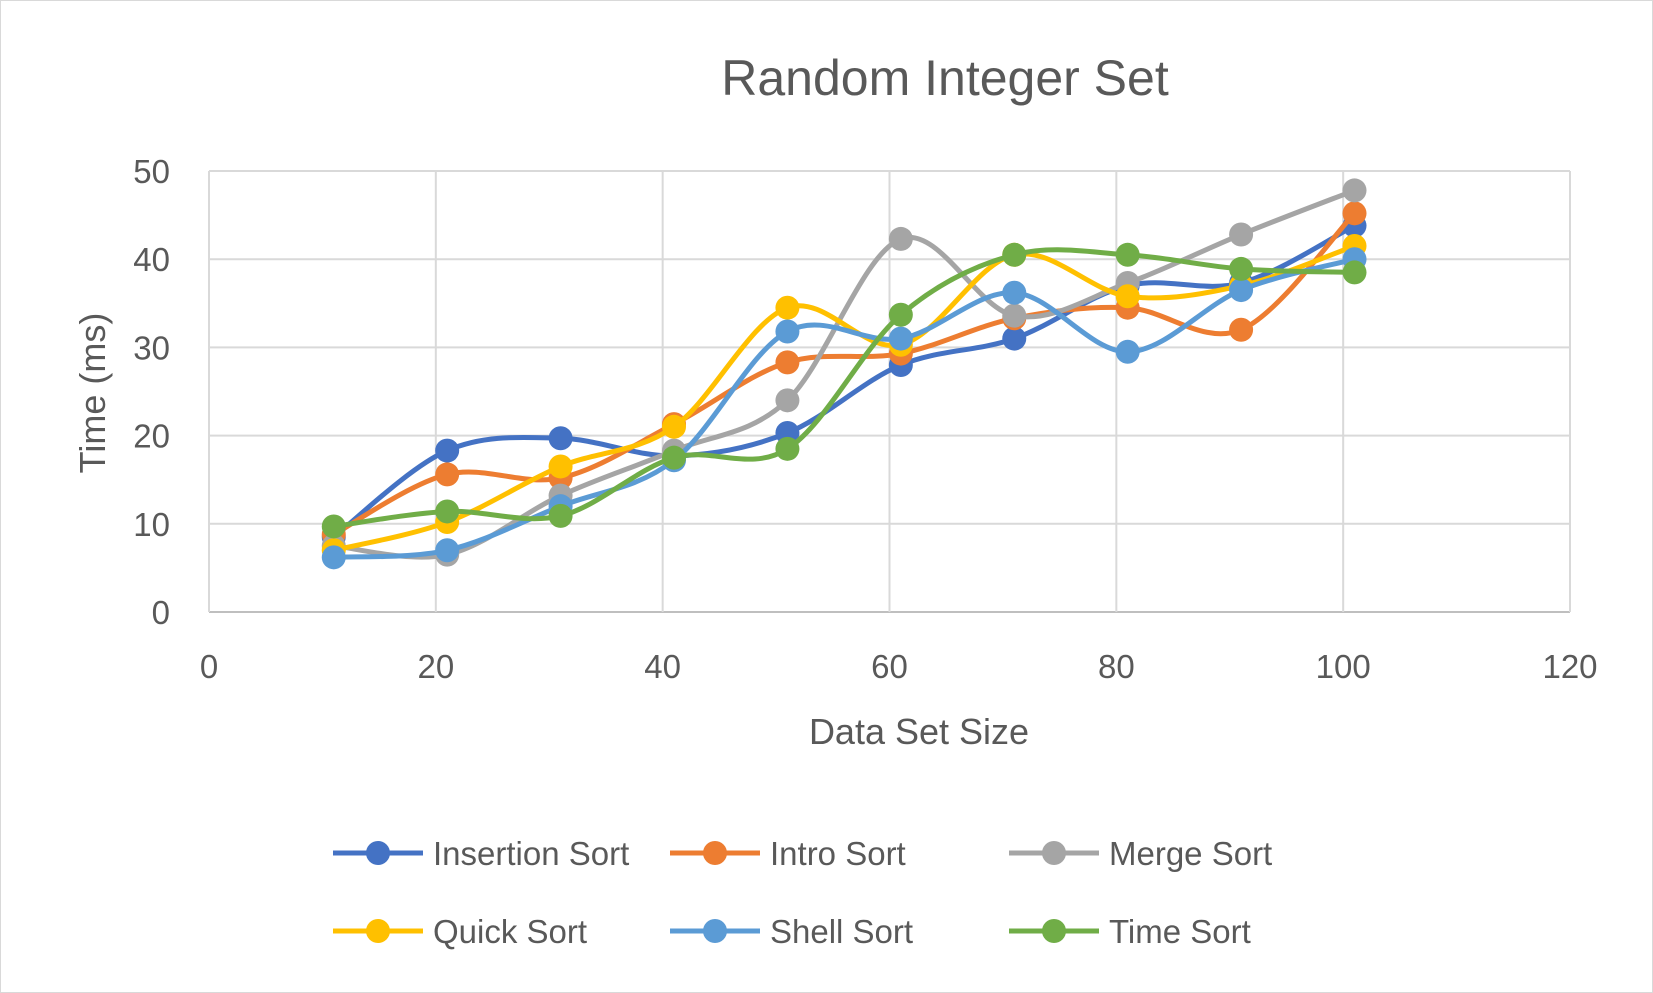 The height and width of the screenshot is (993, 1653). I want to click on y-tick-label: 0, so click(161, 612).